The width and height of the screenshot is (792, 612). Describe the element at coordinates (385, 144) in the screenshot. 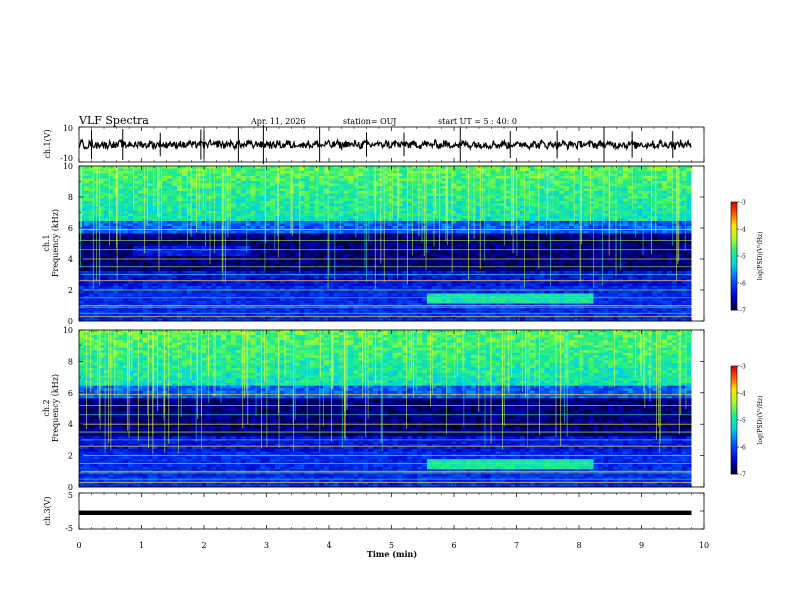

I see `ch1-waveform-line` at that location.